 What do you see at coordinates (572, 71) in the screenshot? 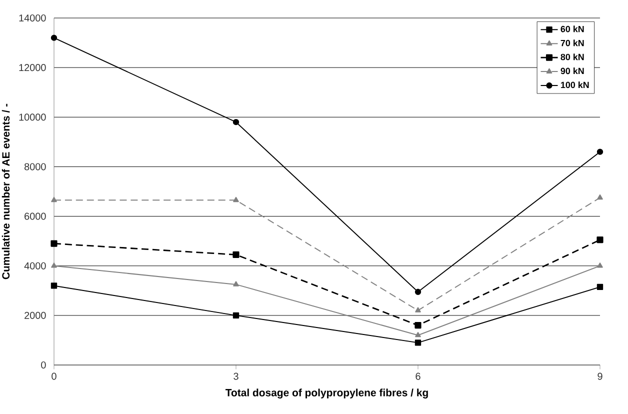
I see `legend-label: 90 kN` at bounding box center [572, 71].